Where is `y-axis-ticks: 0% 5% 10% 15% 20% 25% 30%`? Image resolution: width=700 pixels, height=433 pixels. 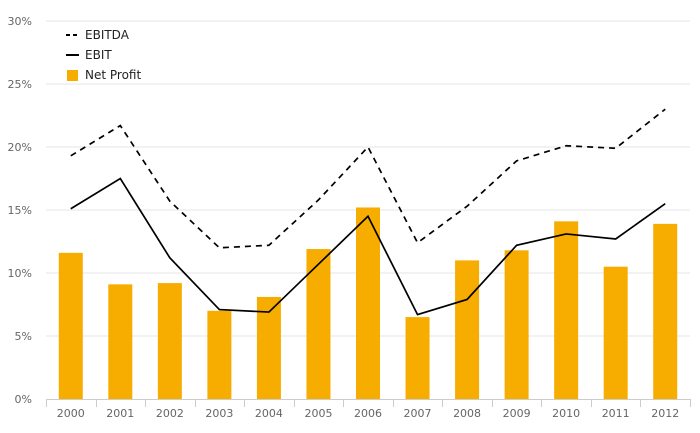
y-axis-ticks: 0% 5% 10% 15% 20% 25% 30% is located at coordinates (20, 210).